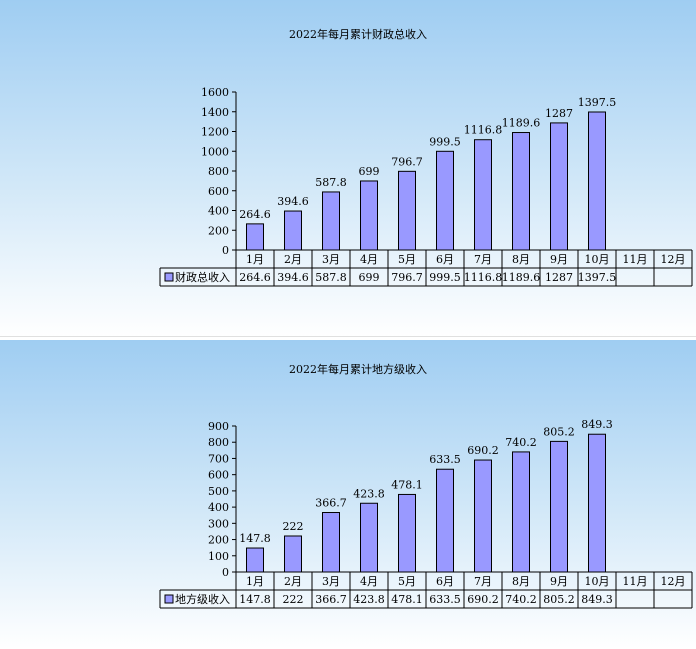  What do you see at coordinates (407, 599) in the screenshot?
I see `table-value-cell: 478.1` at bounding box center [407, 599].